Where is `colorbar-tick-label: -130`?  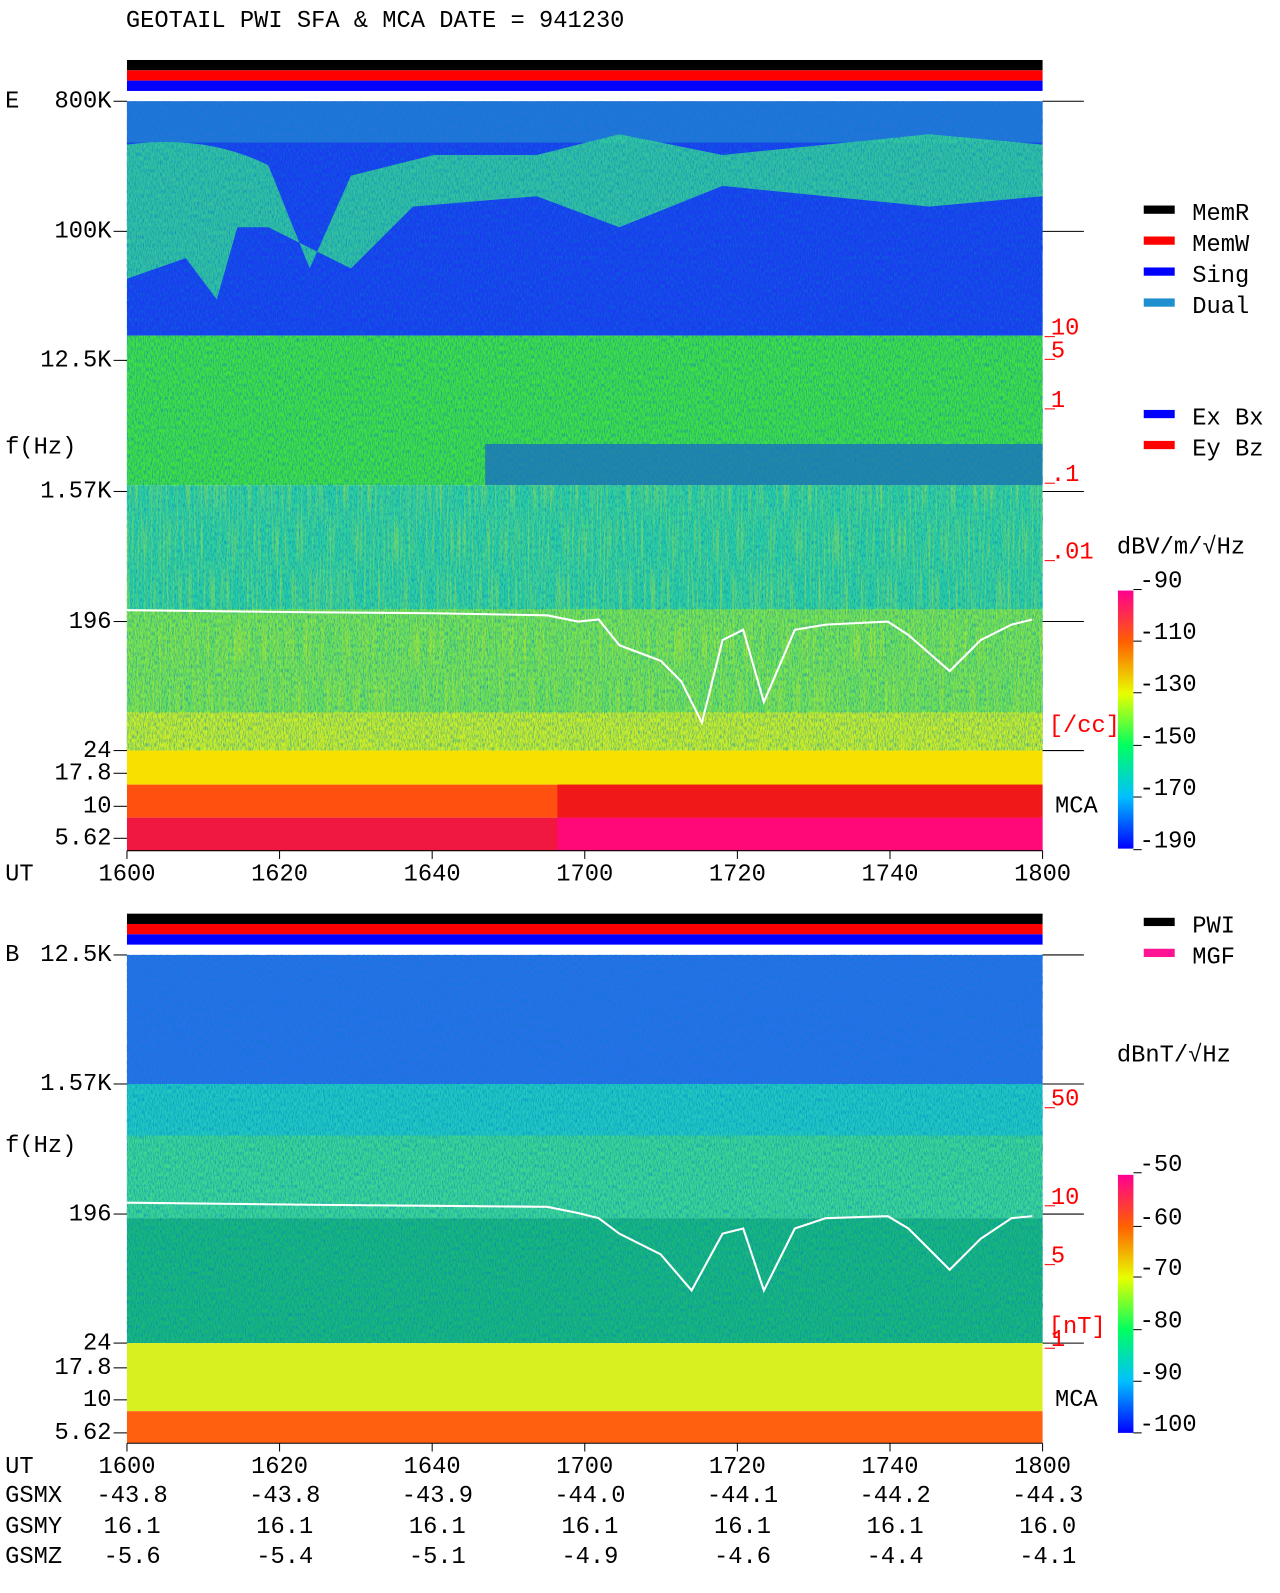 colorbar-tick-label: -130 is located at coordinates (1168, 685).